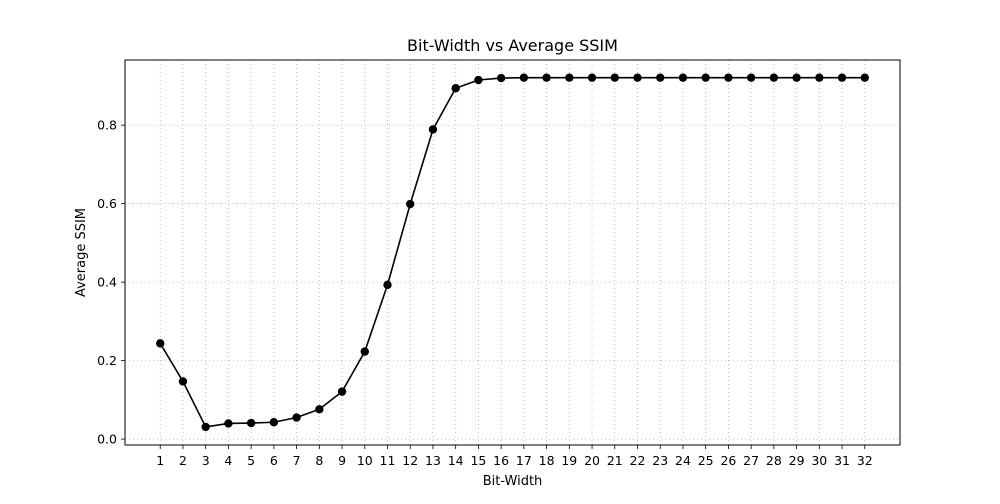  Describe the element at coordinates (456, 460) in the screenshot. I see `x-tick-label: 14` at that location.